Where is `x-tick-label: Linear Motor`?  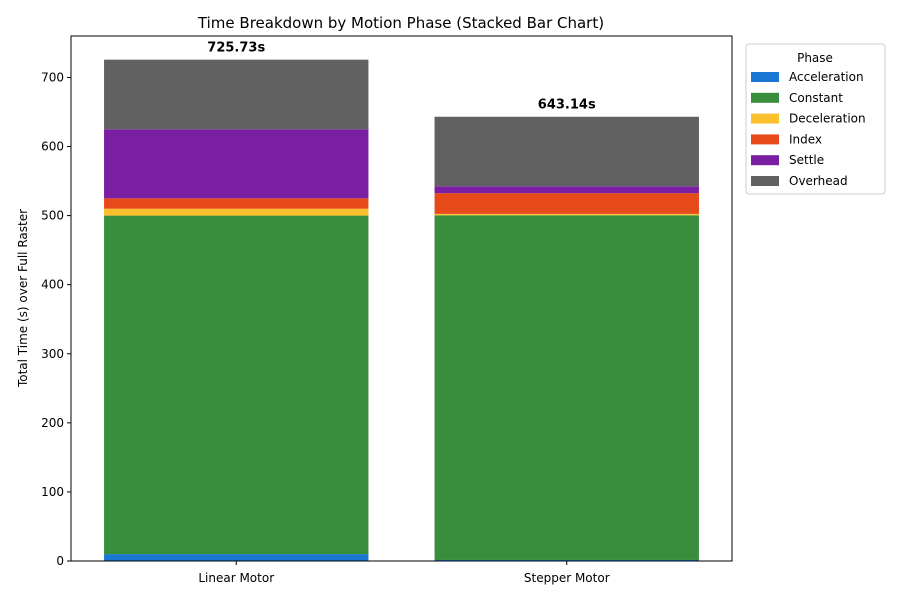
x-tick-label: Linear Motor is located at coordinates (236, 578).